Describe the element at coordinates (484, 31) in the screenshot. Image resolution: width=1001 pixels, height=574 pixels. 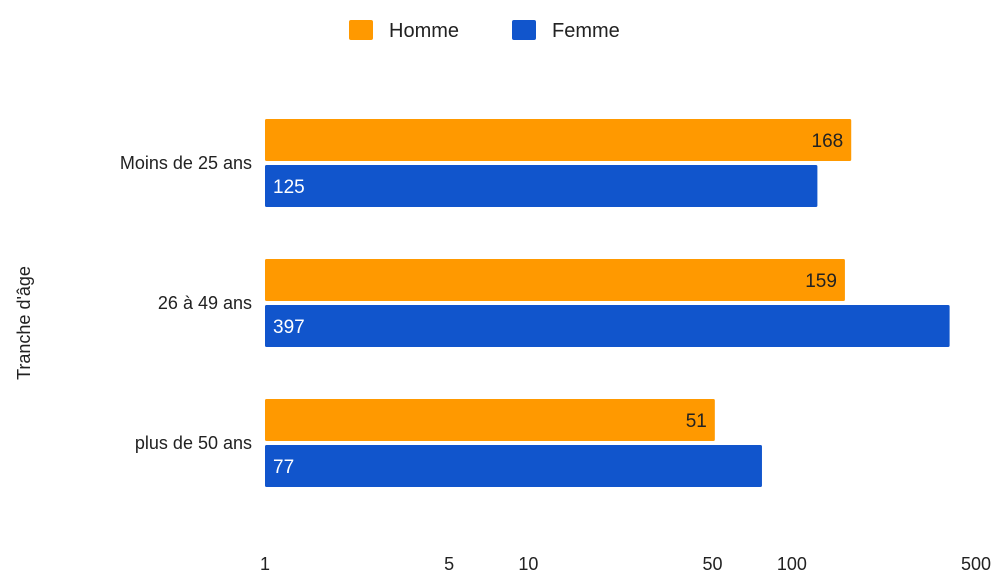
I see `legend: Homme Femme` at that location.